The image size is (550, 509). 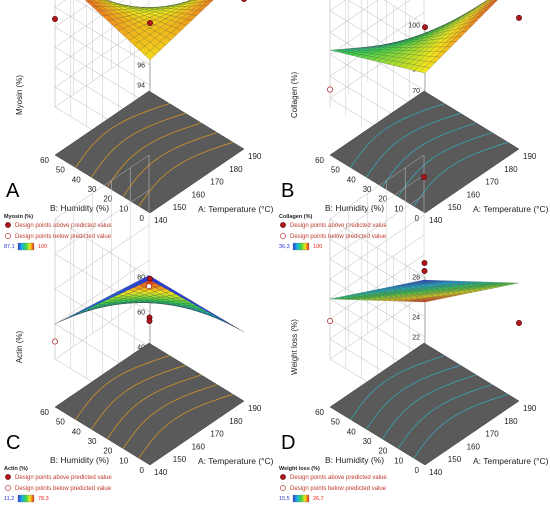 What do you see at coordinates (13, 191) in the screenshot?
I see `panel-letter: A` at bounding box center [13, 191].